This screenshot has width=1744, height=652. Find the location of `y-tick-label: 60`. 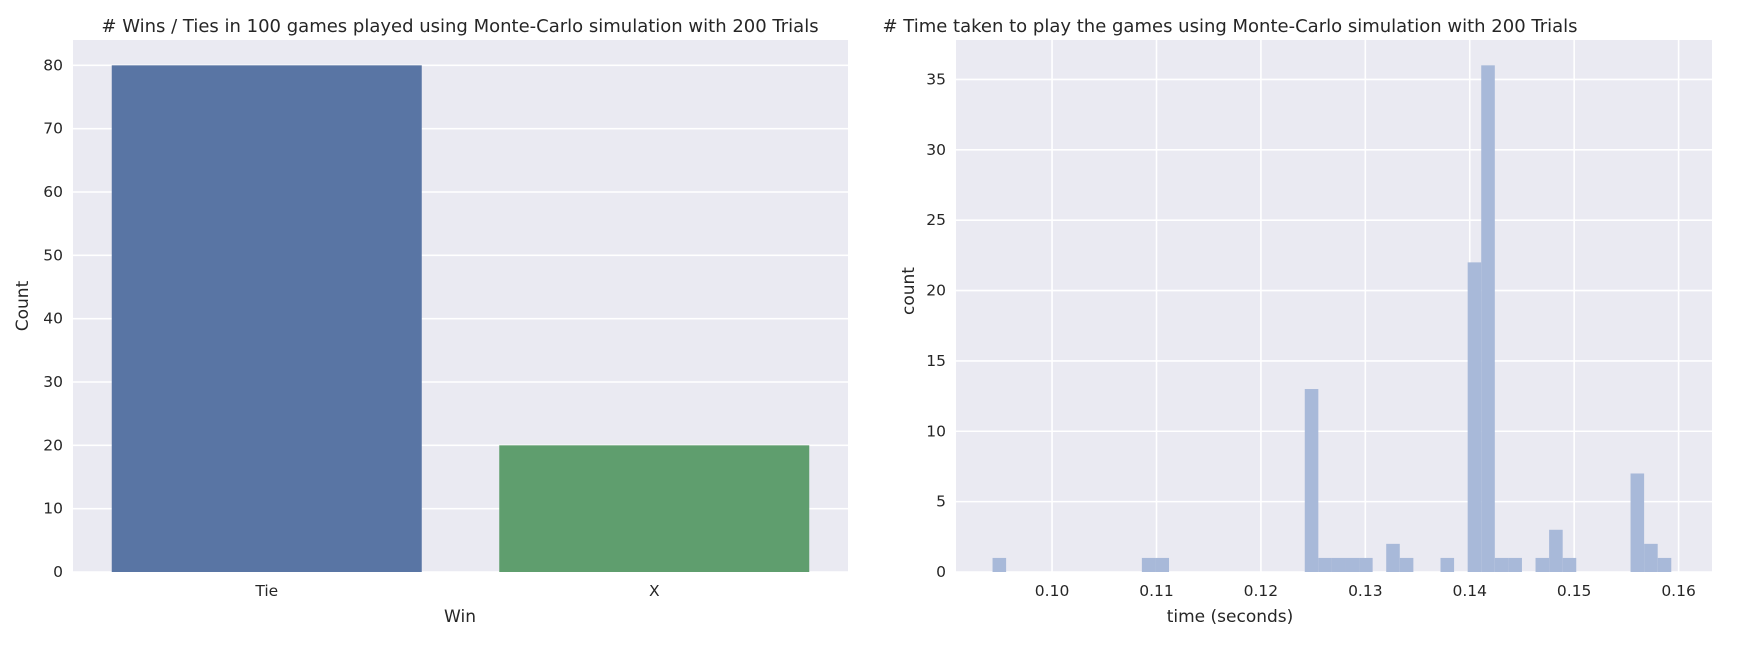

y-tick-label: 60 is located at coordinates (53, 192).